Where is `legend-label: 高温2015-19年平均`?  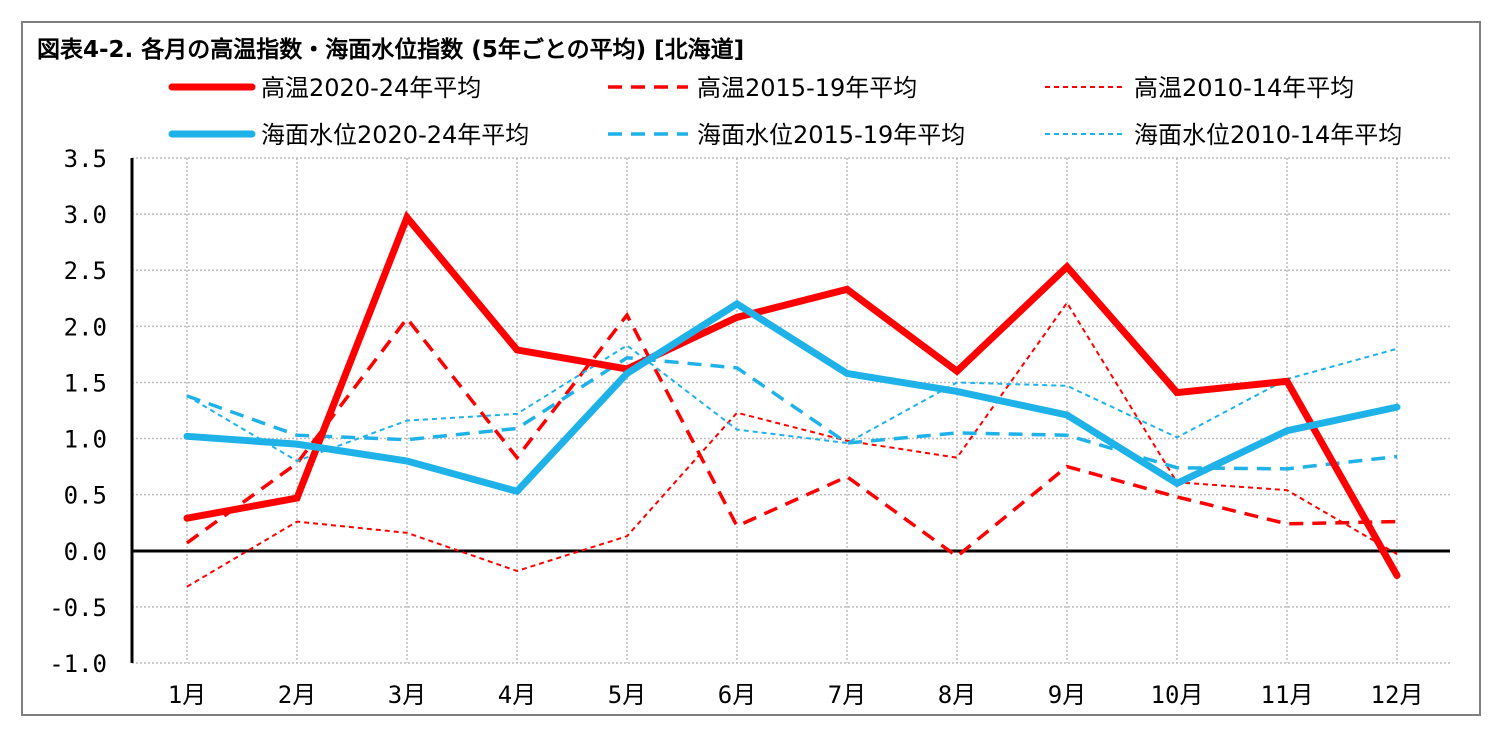 legend-label: 高温2015-19年平均 is located at coordinates (807, 88).